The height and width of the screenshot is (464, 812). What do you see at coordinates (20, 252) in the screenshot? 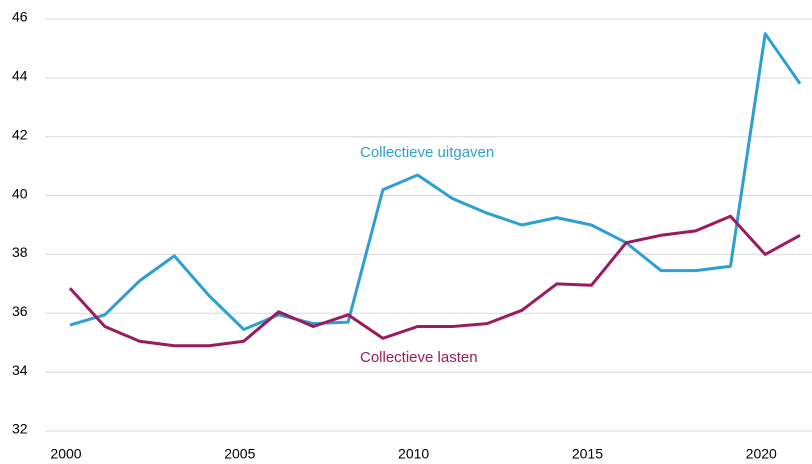
I see `y-tick-label: 38` at bounding box center [20, 252].